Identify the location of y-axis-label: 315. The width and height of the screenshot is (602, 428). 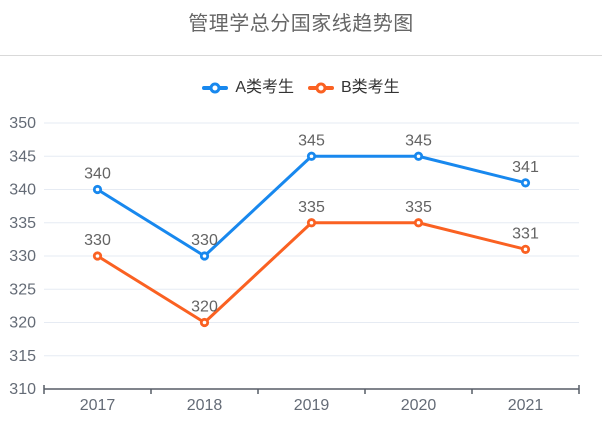
(22, 356).